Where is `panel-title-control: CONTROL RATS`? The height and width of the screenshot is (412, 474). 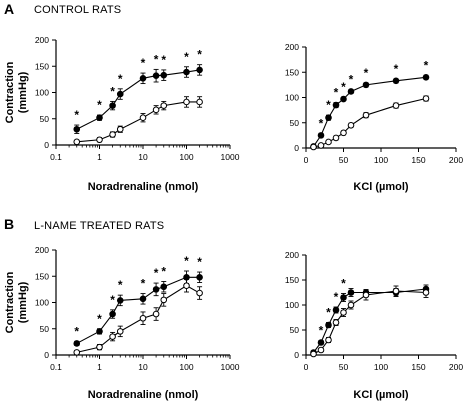 panel-title-control: CONTROL RATS is located at coordinates (78, 10).